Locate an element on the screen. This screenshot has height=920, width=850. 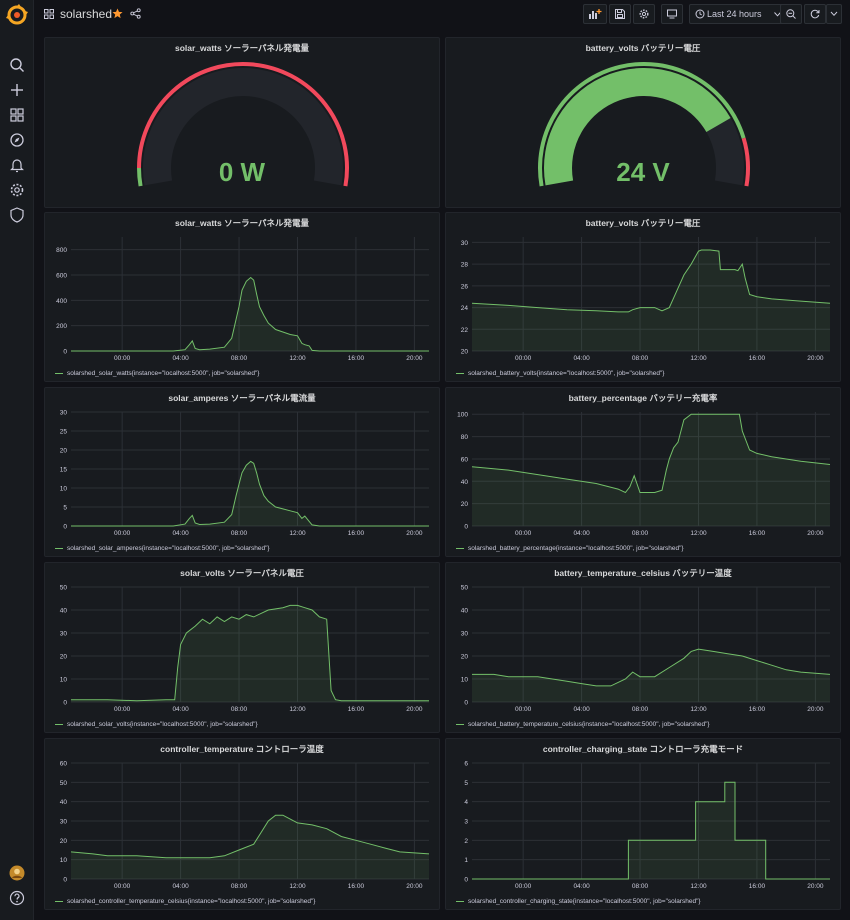
gauge-value: 0 W is located at coordinates (242, 172).